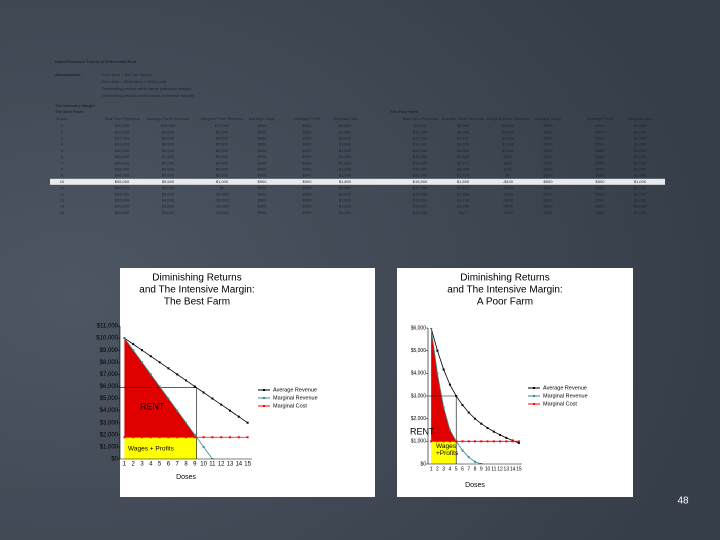  What do you see at coordinates (463, 156) in the screenshot?
I see `table-cell: $2,600` at bounding box center [463, 156].